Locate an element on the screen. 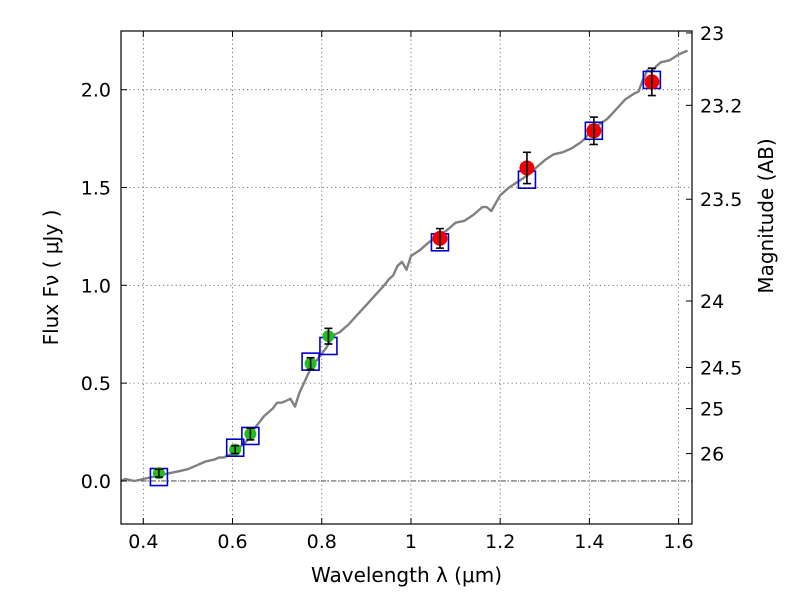  x-tick-label: 0.8 is located at coordinates (322, 542).